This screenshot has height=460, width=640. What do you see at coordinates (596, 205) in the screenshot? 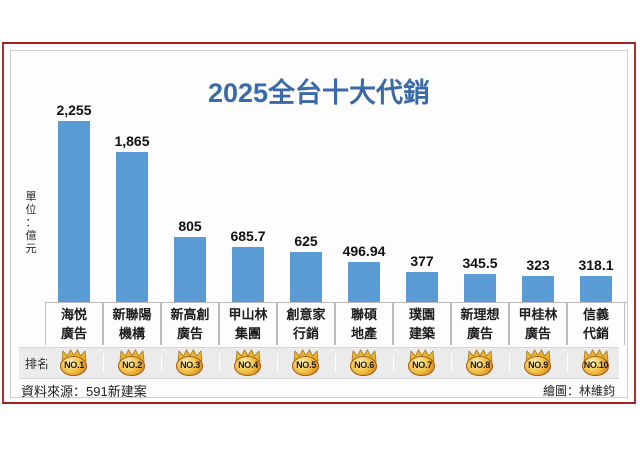
I see `bar-slot: 318.1` at bounding box center [596, 205].